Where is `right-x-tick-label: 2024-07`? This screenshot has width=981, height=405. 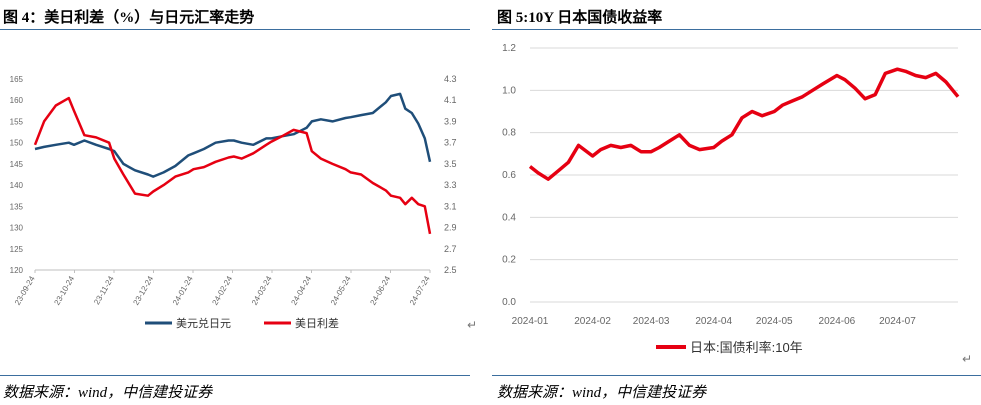
right-x-tick-label: 2024-07 is located at coordinates (897, 321).